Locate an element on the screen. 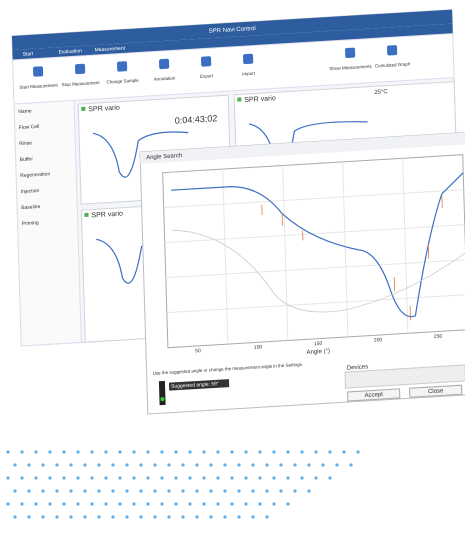 This screenshot has width=465, height=533. x-tick-label: 200 is located at coordinates (378, 340).